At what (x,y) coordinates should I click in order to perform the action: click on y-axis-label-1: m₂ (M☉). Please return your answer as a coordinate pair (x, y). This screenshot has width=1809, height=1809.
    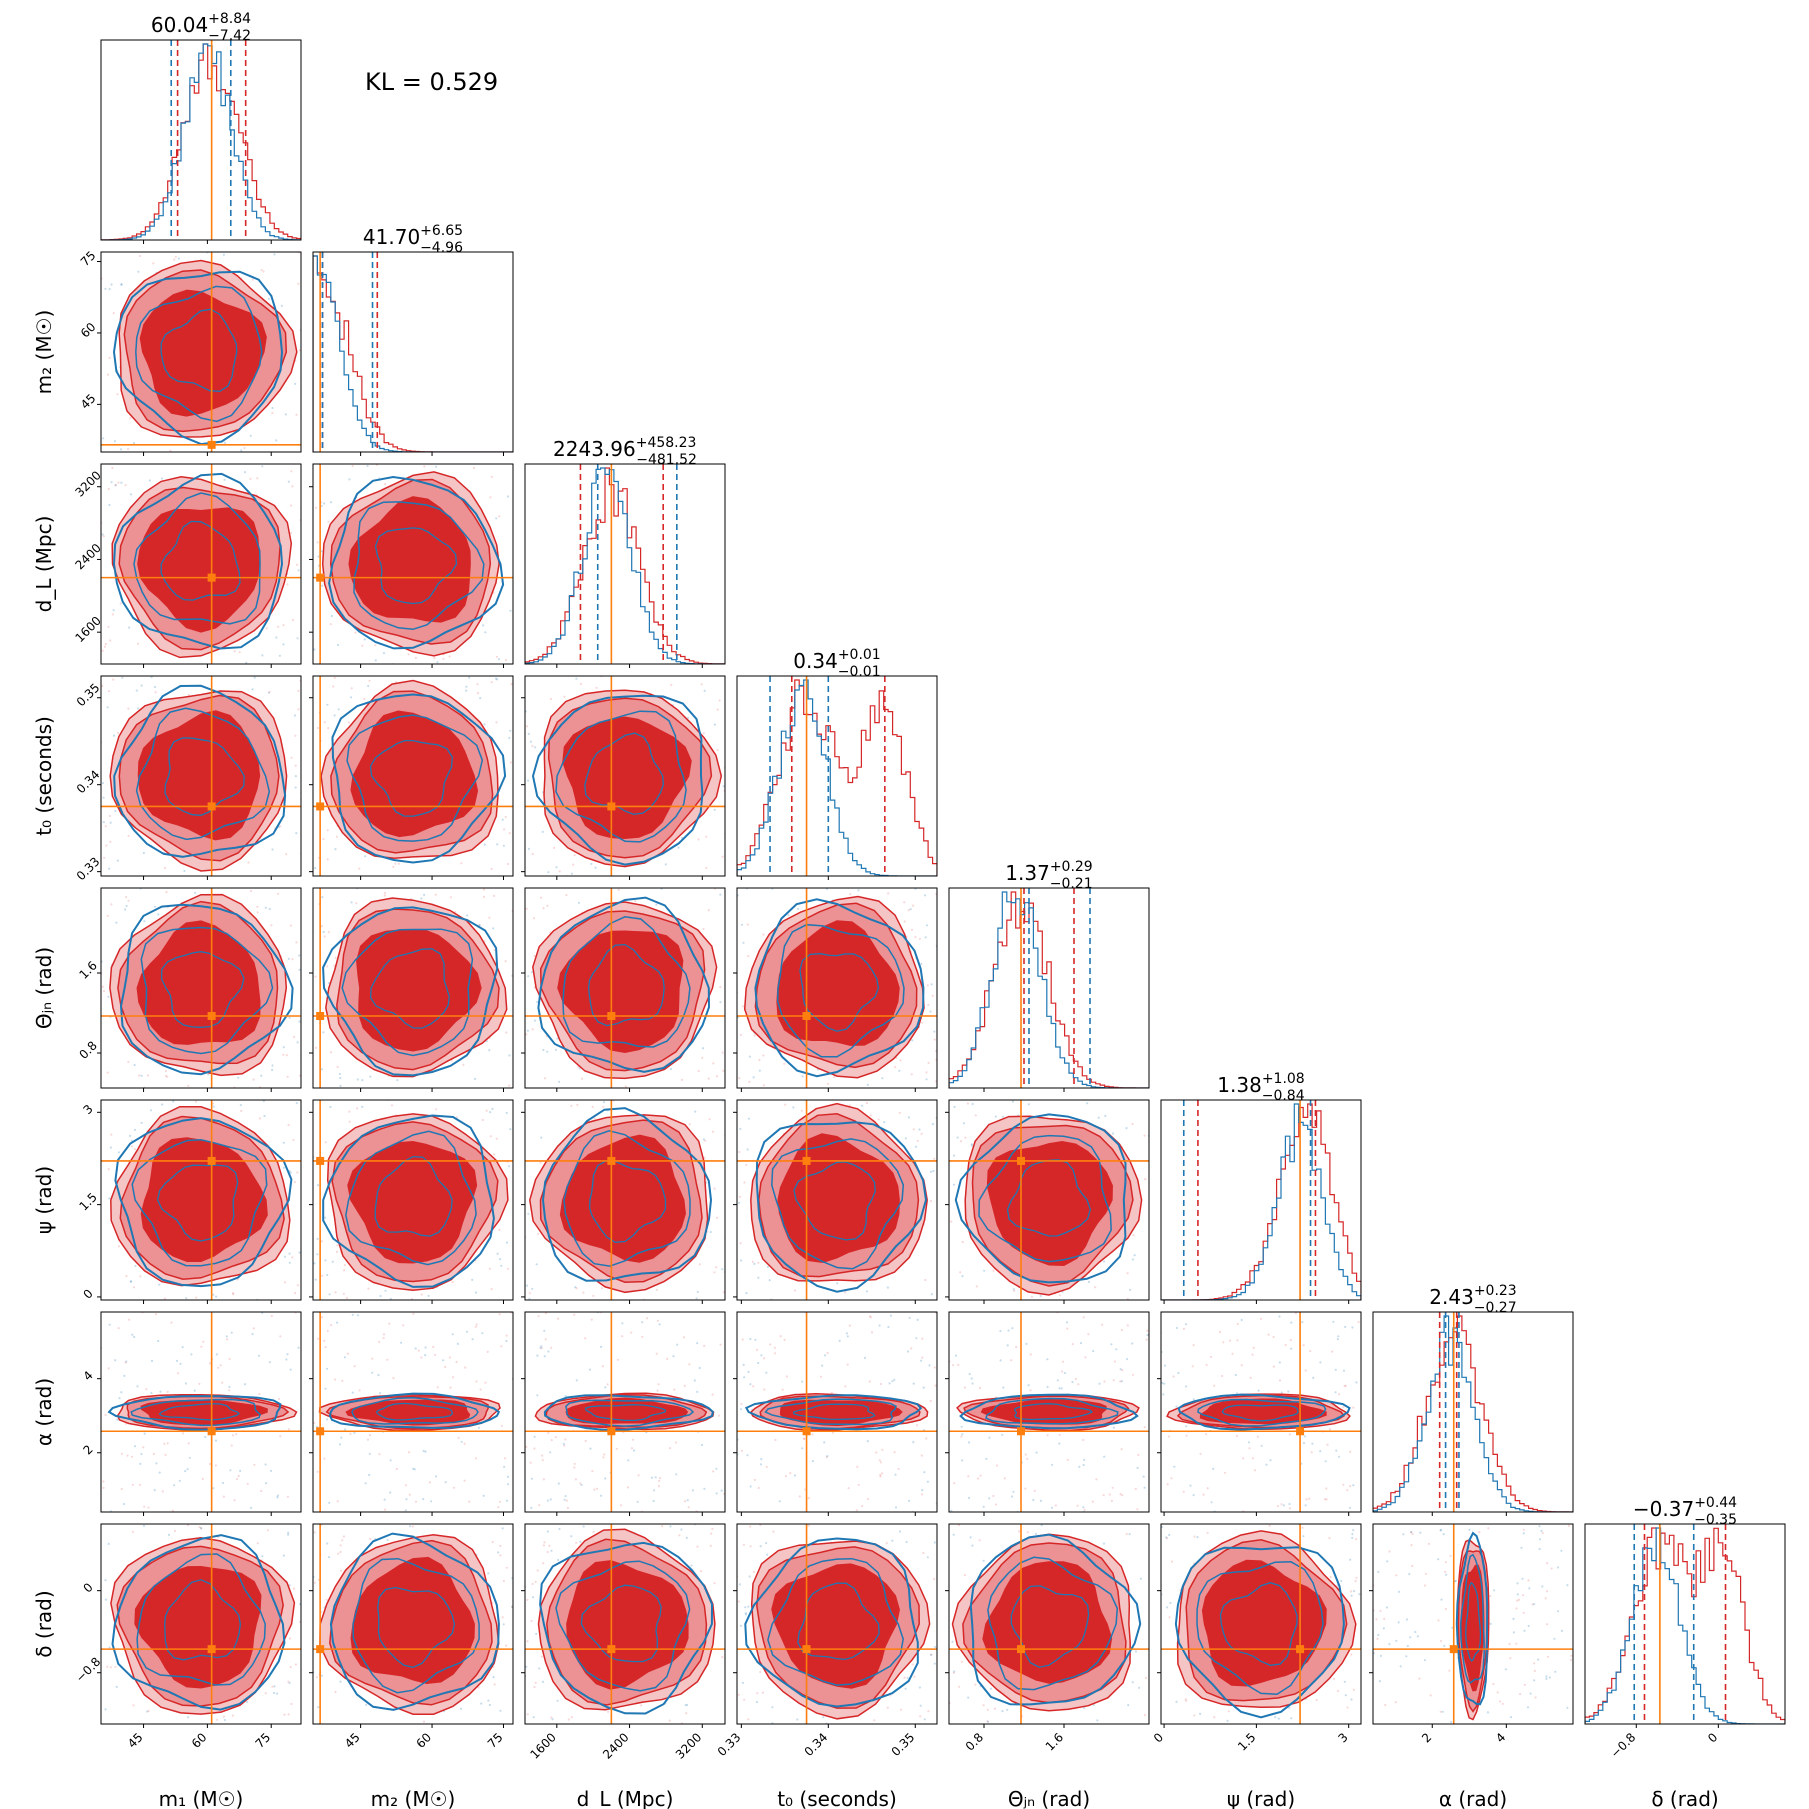
    Looking at the image, I should click on (44, 352).